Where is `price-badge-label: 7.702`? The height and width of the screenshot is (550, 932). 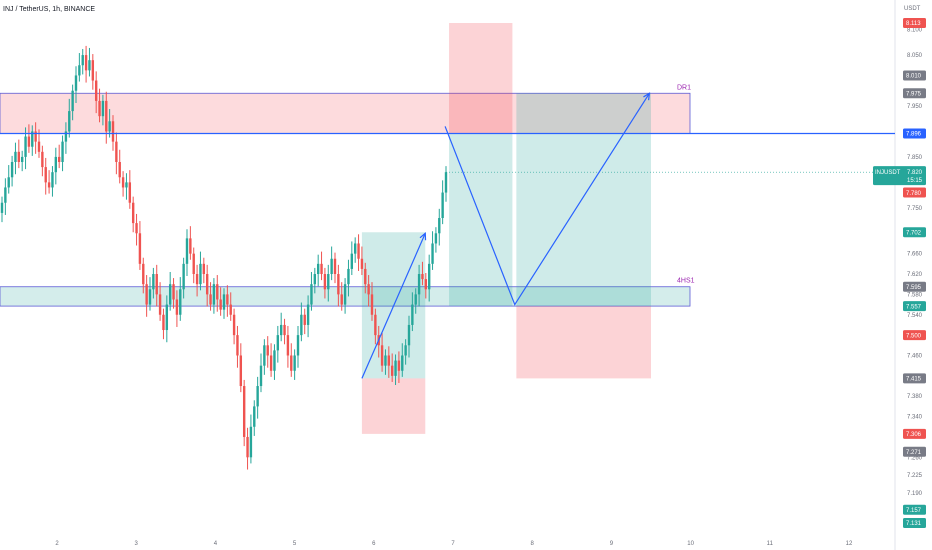
price-badge-label: 7.702 is located at coordinates (914, 233).